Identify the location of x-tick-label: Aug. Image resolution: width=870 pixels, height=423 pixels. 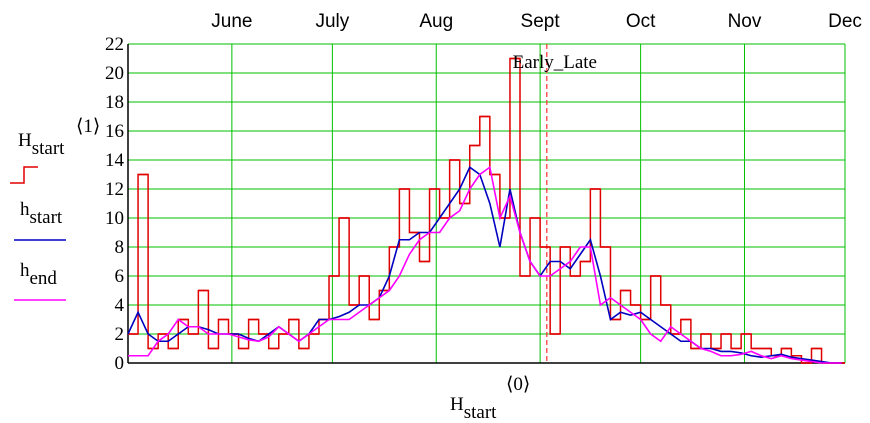
(436, 21).